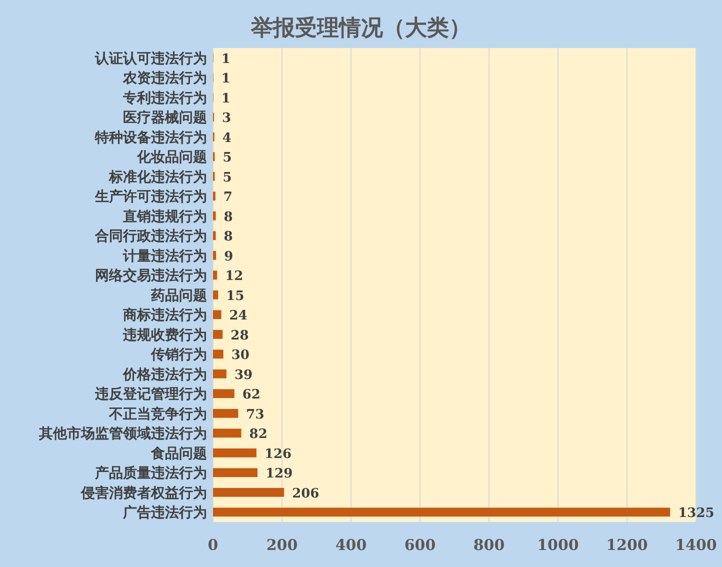 The width and height of the screenshot is (722, 567). Describe the element at coordinates (360, 28) in the screenshot. I see `chart-title: 举报受理情况（大类）` at that location.